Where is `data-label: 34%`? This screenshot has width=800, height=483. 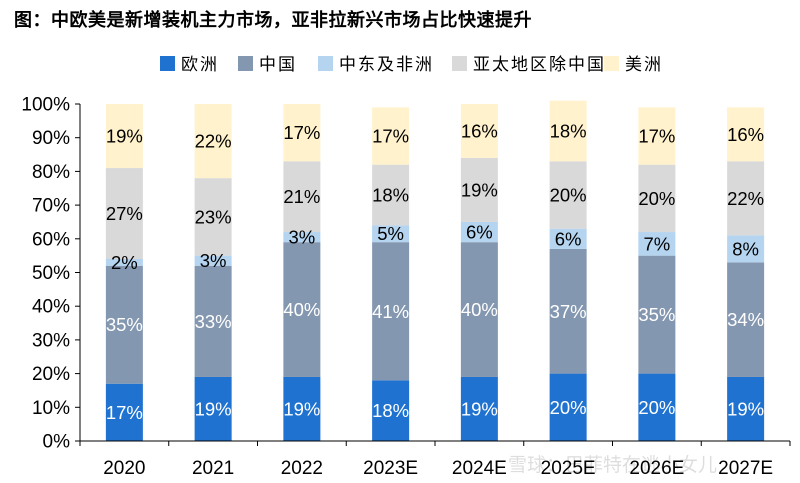 data-label: 34% is located at coordinates (745, 319).